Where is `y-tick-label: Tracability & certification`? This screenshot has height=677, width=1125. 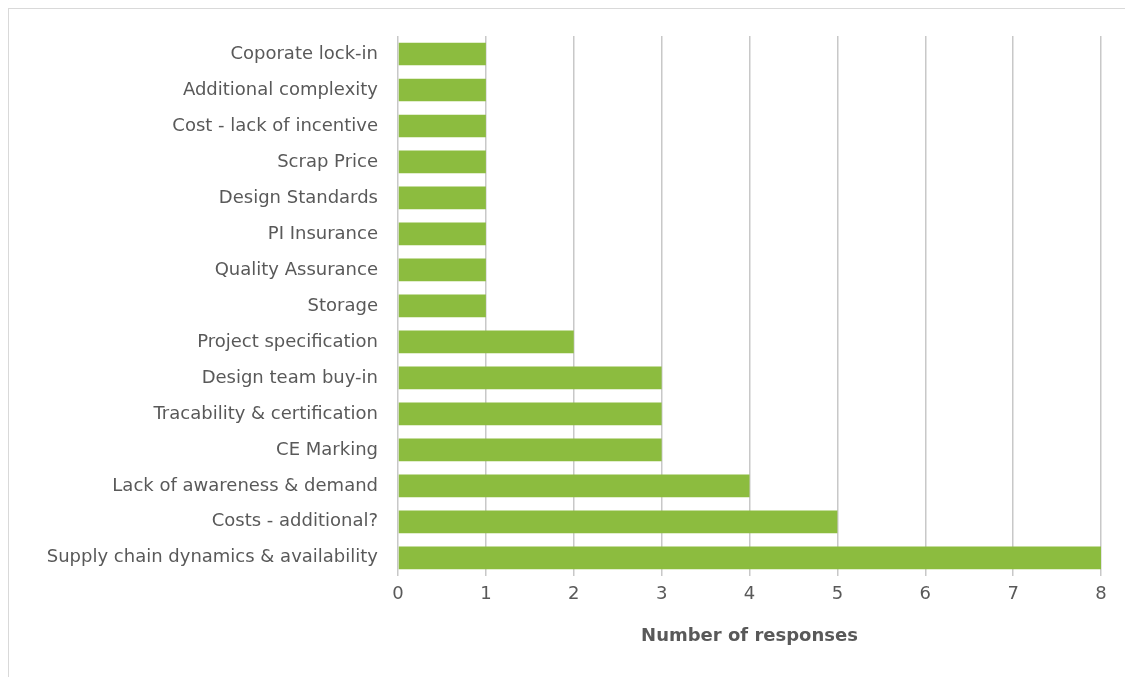 y-tick-label: Tracability & certification is located at coordinates (265, 412).